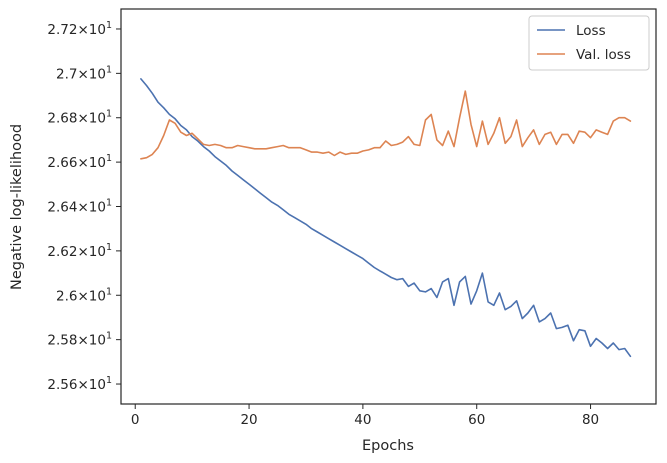 This screenshot has height=463, width=667. What do you see at coordinates (589, 43) in the screenshot?
I see `legend: Loss Val. loss` at bounding box center [589, 43].